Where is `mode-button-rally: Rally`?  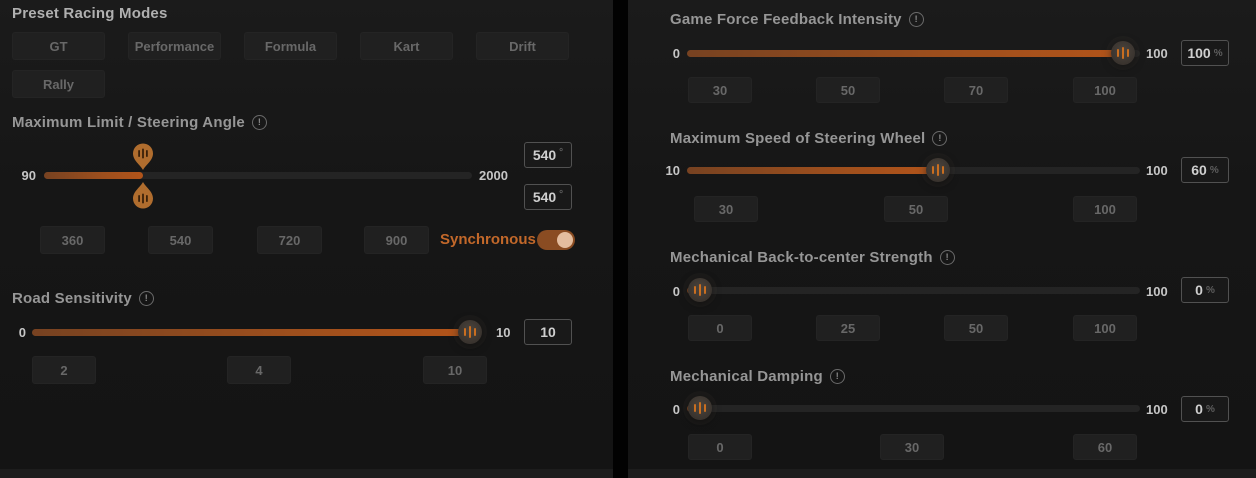 mode-button-rally: Rally is located at coordinates (58, 84).